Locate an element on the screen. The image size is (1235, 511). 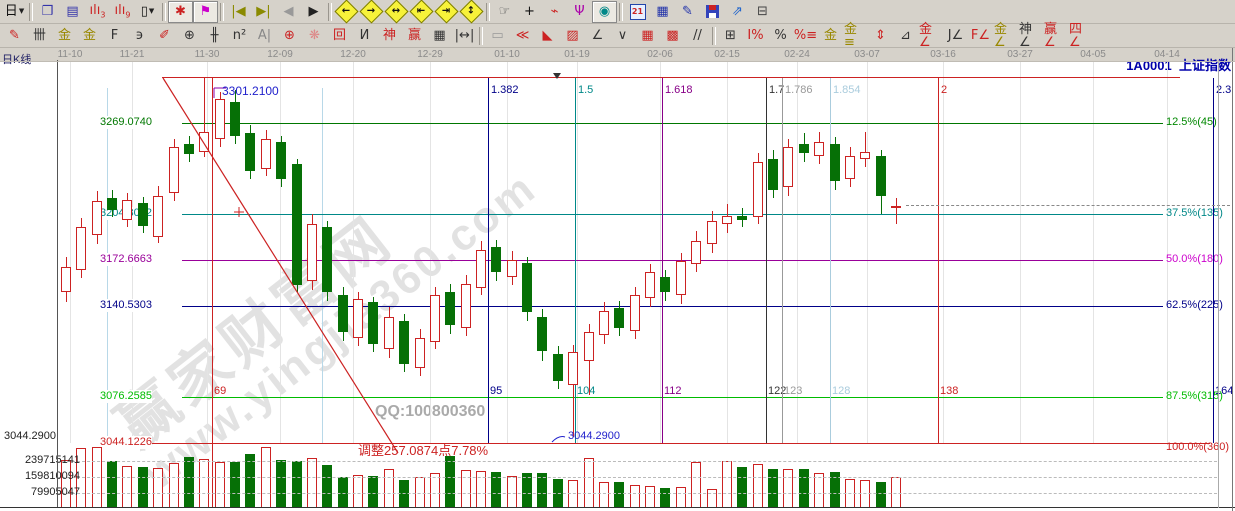
first-page-icon: |◀ is located at coordinates (238, 11).